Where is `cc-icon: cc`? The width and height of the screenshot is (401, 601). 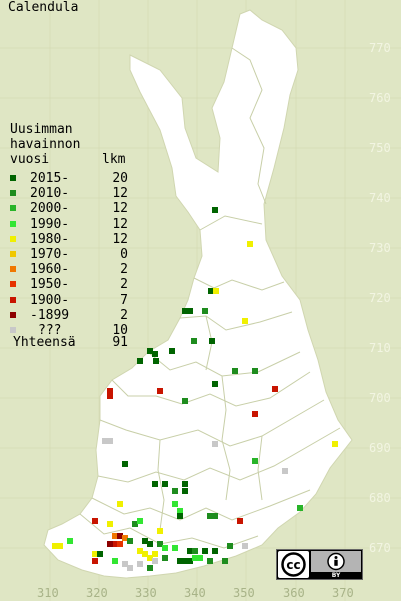 cc-icon: cc is located at coordinates (293, 564).